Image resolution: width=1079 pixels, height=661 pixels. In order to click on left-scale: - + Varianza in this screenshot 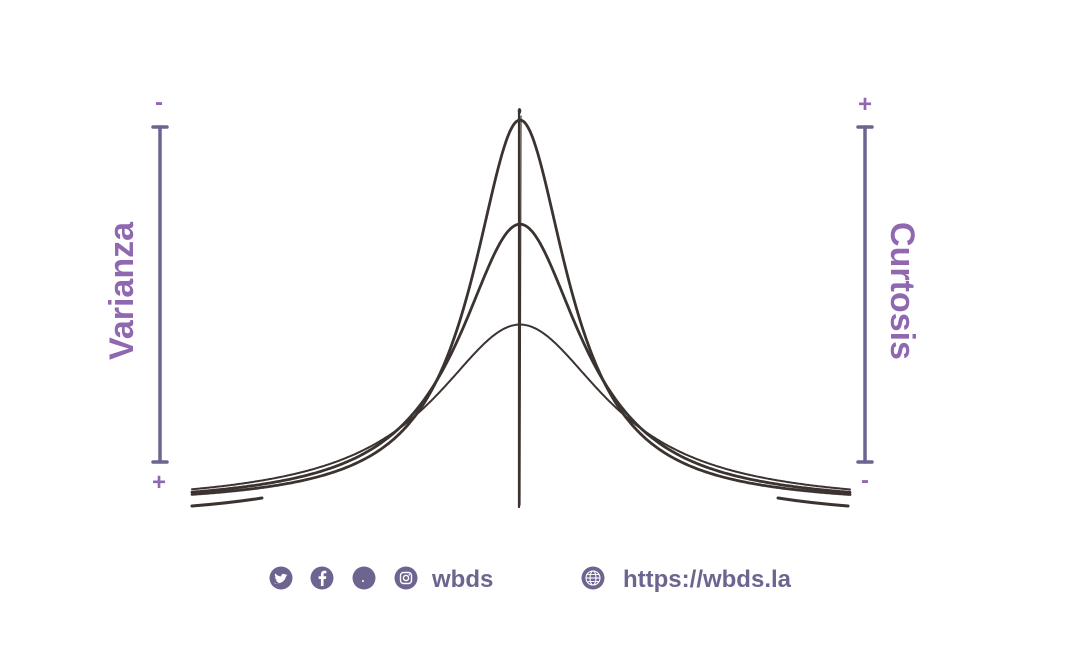, I will do `click(136, 292)`.